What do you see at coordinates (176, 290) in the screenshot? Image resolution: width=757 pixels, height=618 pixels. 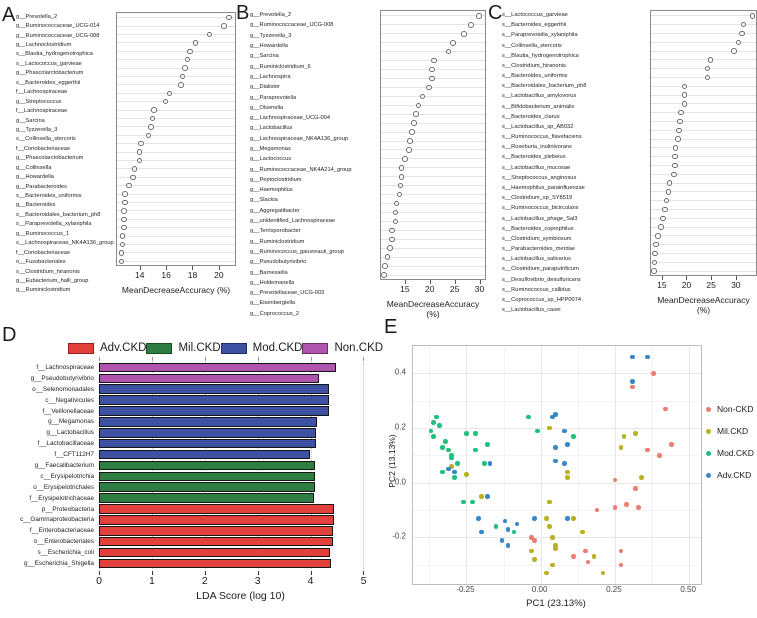 I see `panel-a-x-axis-title: MeanDecreaseAccuracy (%)` at bounding box center [176, 290].